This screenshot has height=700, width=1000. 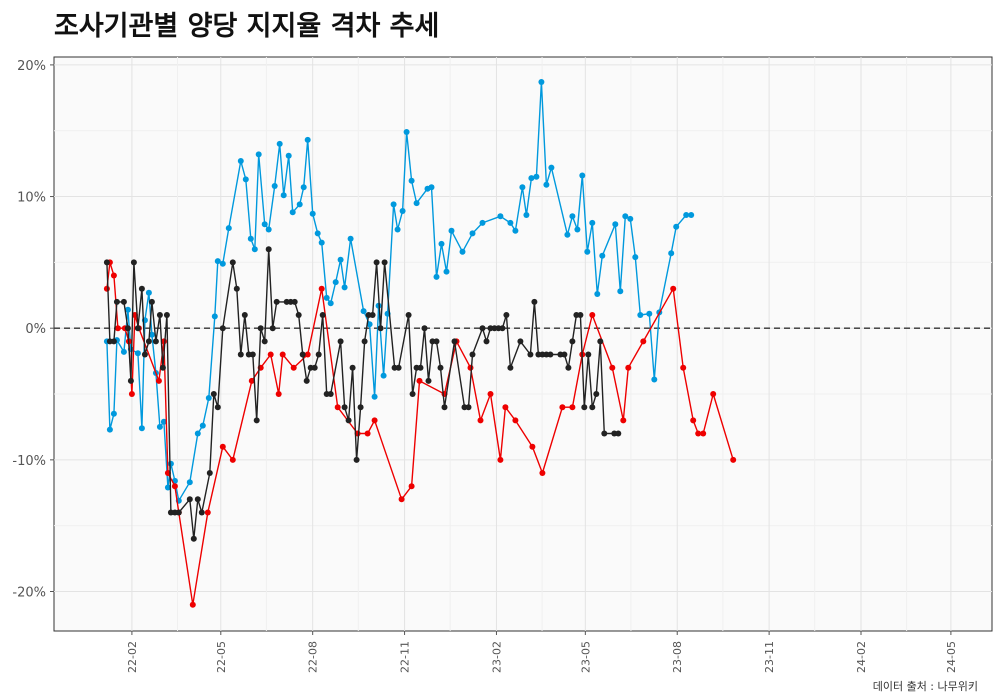 What do you see at coordinates (31, 66) in the screenshot?
I see `y-tick-label: 20%` at bounding box center [31, 66].